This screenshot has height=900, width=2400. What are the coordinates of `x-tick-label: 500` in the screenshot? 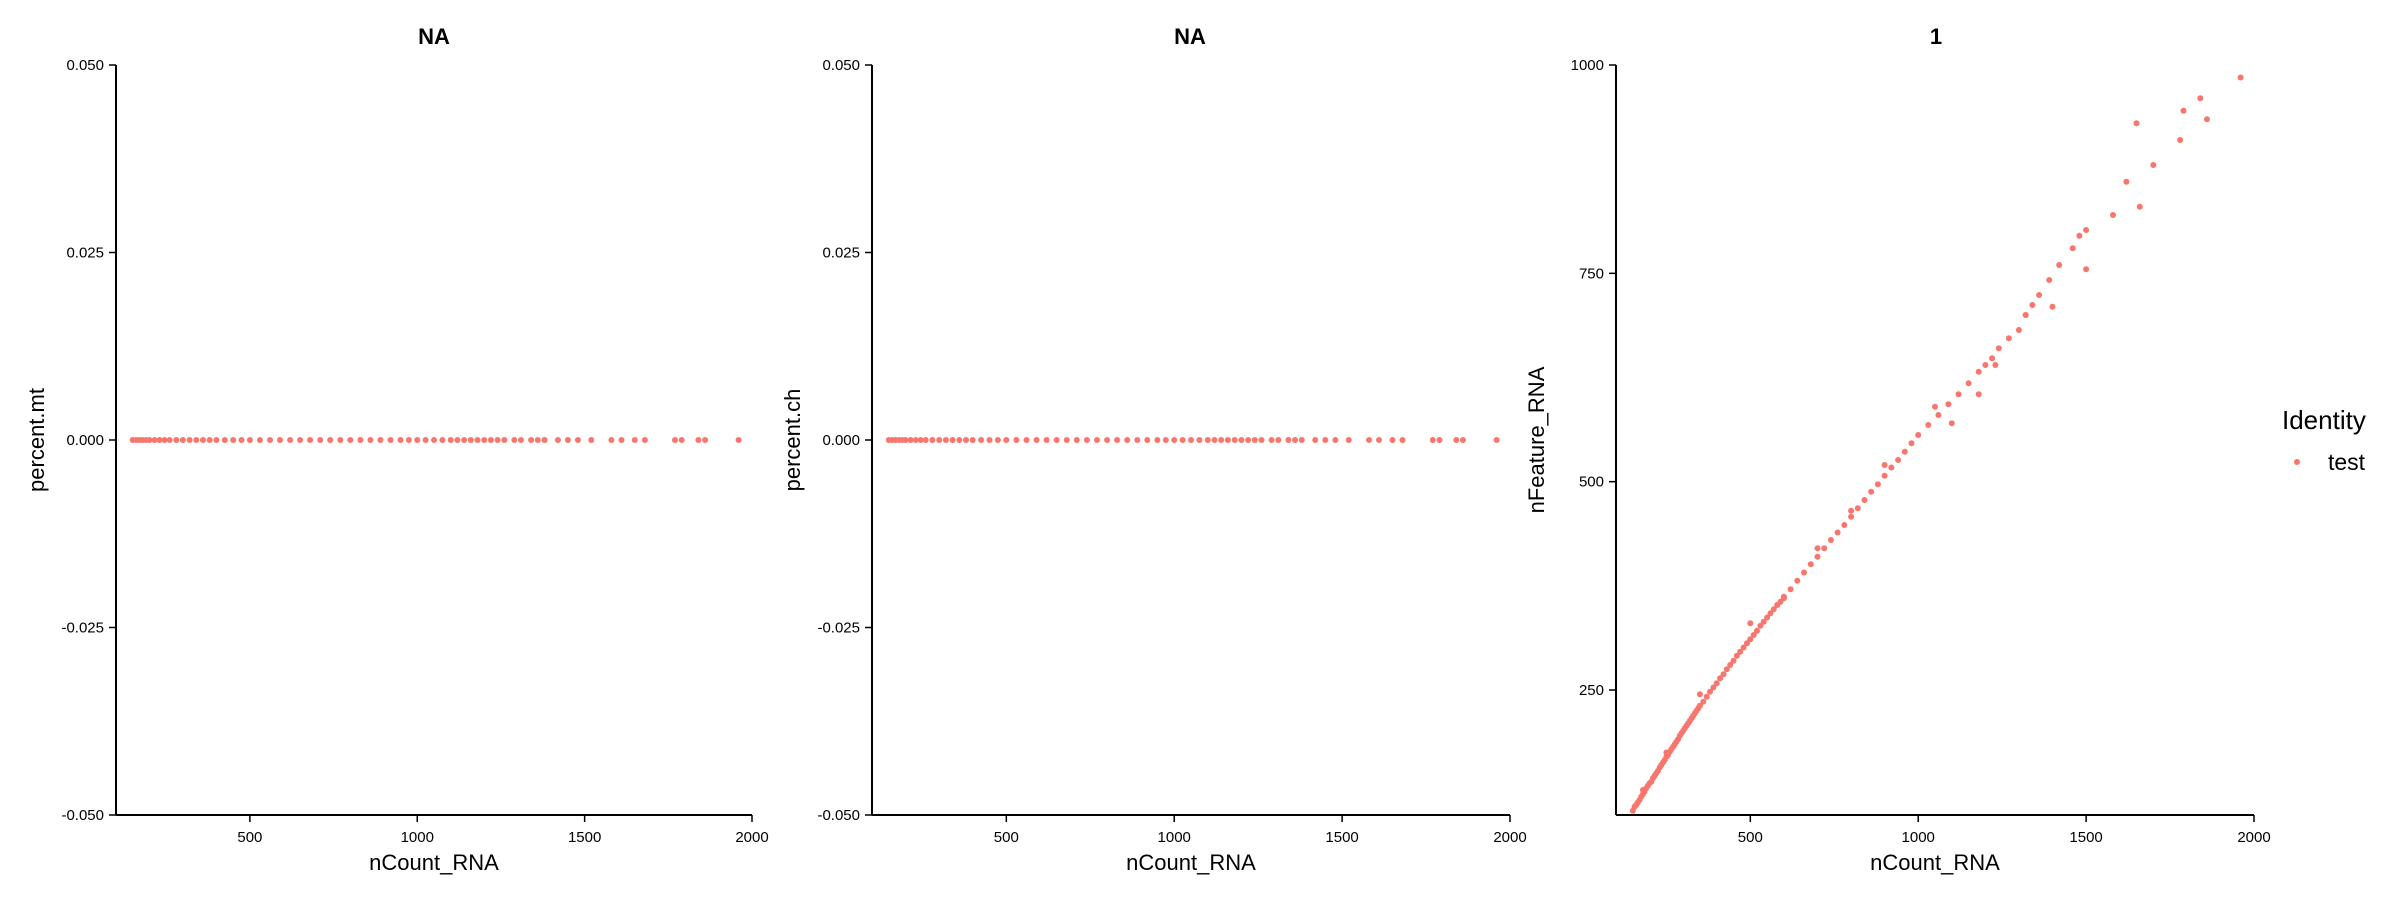 It's located at (1750, 837).